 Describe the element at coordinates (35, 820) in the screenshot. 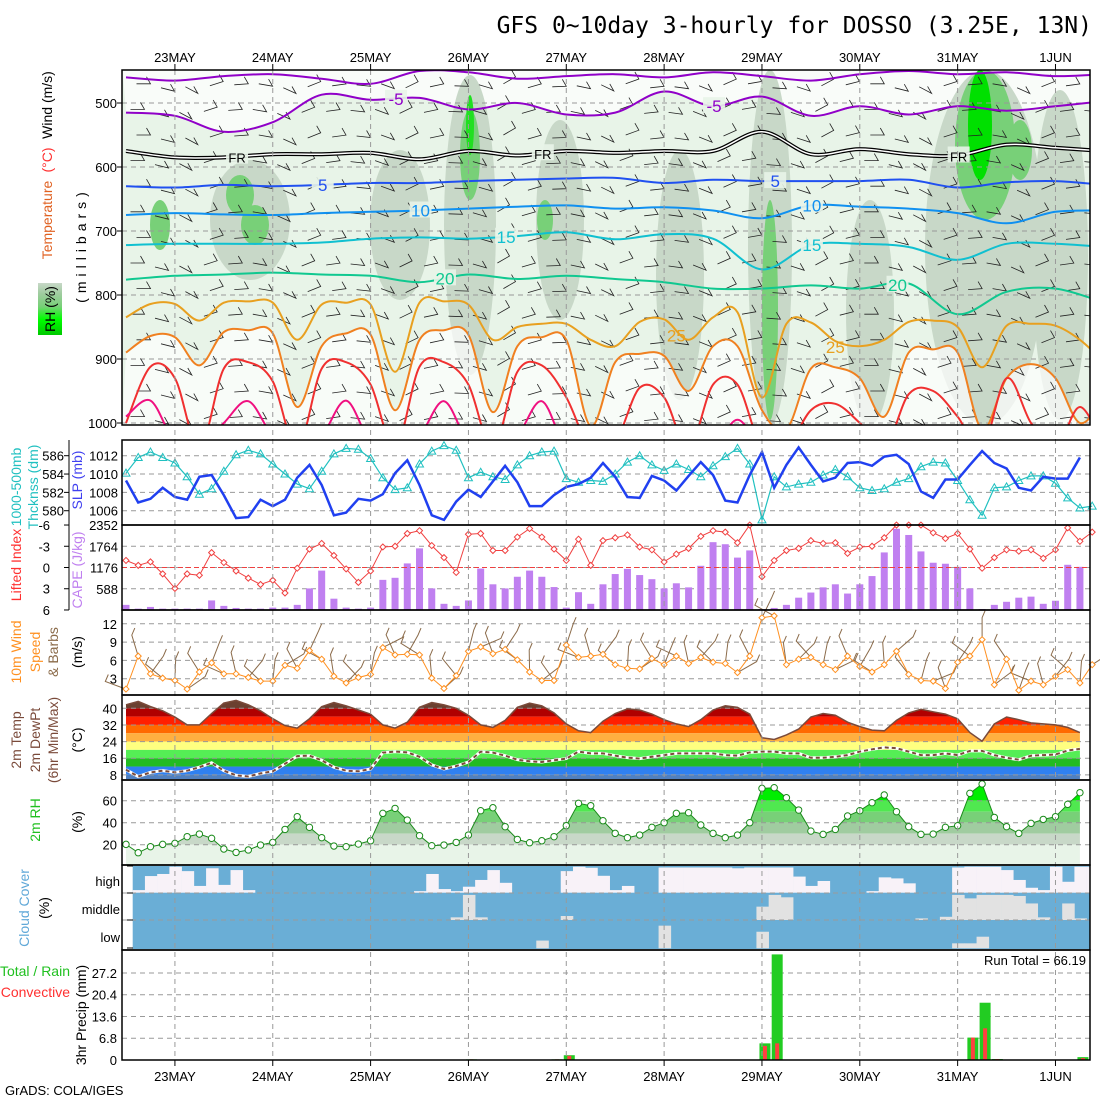

I see `label-2m-rh: 2m RH` at that location.